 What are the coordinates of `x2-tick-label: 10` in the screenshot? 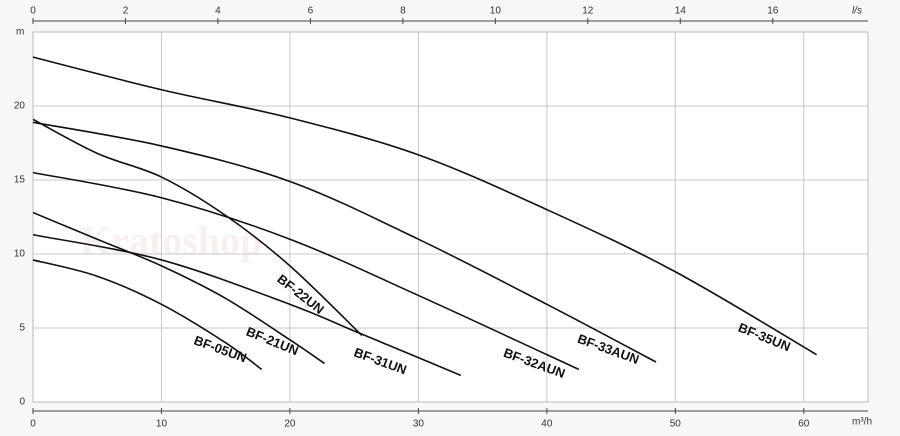 It's located at (496, 11).